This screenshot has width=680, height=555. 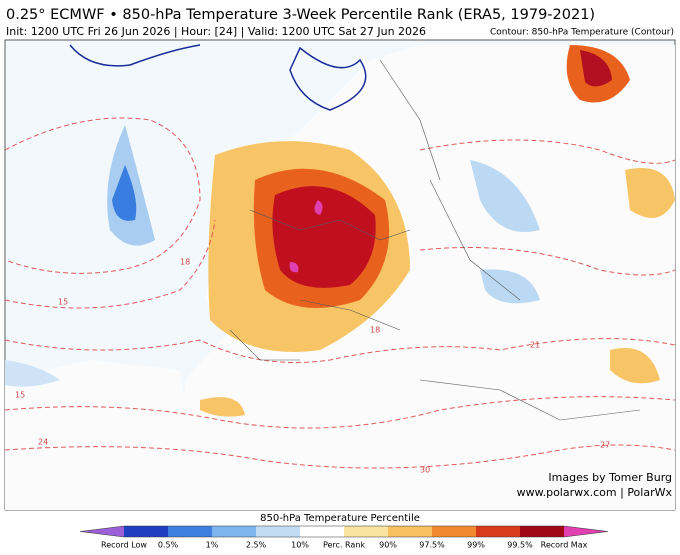 What do you see at coordinates (168, 545) in the screenshot?
I see `colorbar-label: 0.5%` at bounding box center [168, 545].